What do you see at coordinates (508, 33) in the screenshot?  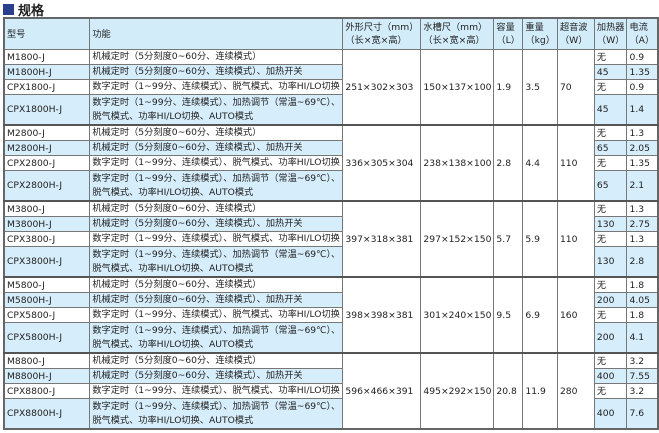 I see `header-capacity: 容量 （L）` at bounding box center [508, 33].